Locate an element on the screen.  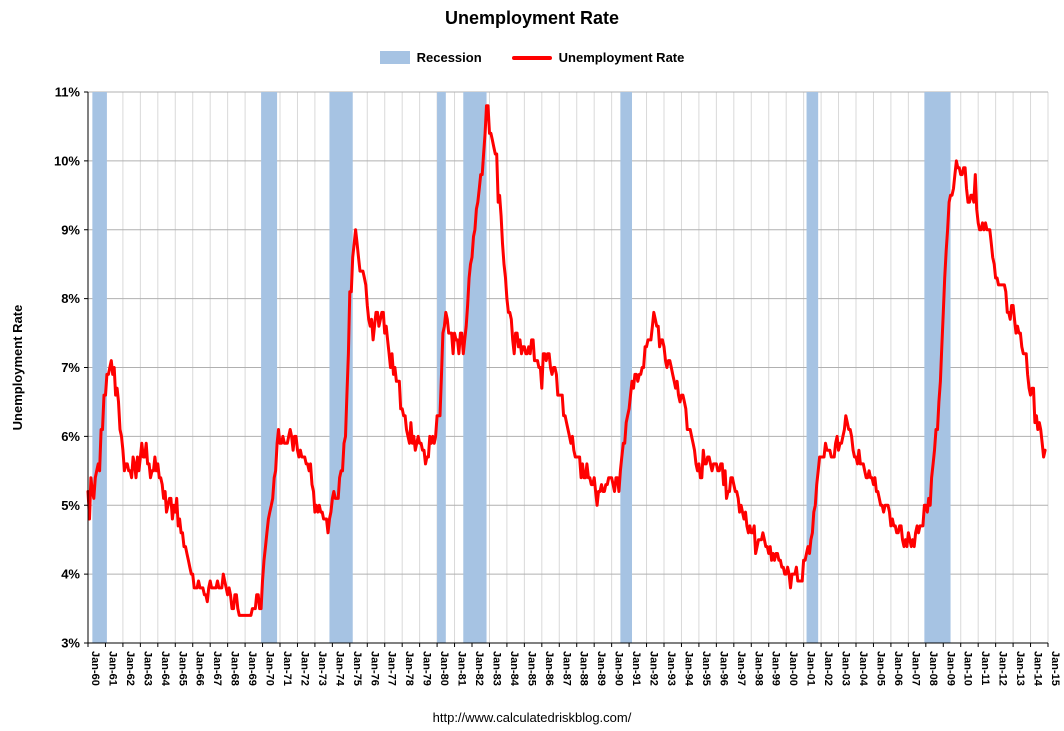
x-tick-label: Jan-10 is located at coordinates (968, 668).